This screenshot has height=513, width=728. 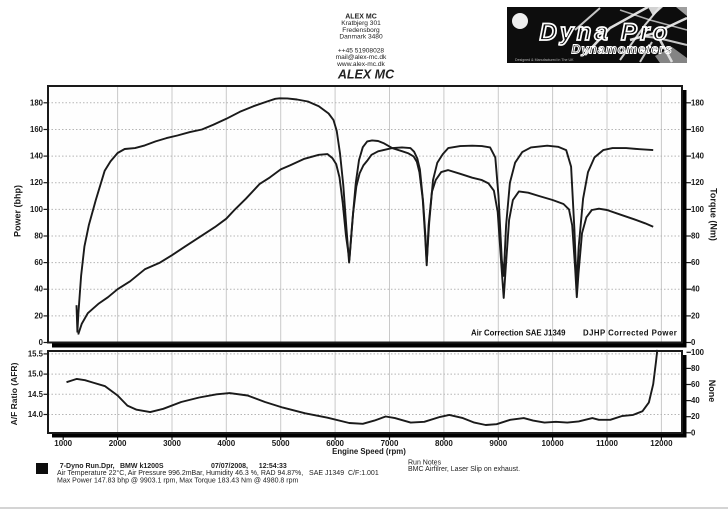 What do you see at coordinates (36, 394) in the screenshot?
I see `svg-text: 14.5` at bounding box center [36, 394].